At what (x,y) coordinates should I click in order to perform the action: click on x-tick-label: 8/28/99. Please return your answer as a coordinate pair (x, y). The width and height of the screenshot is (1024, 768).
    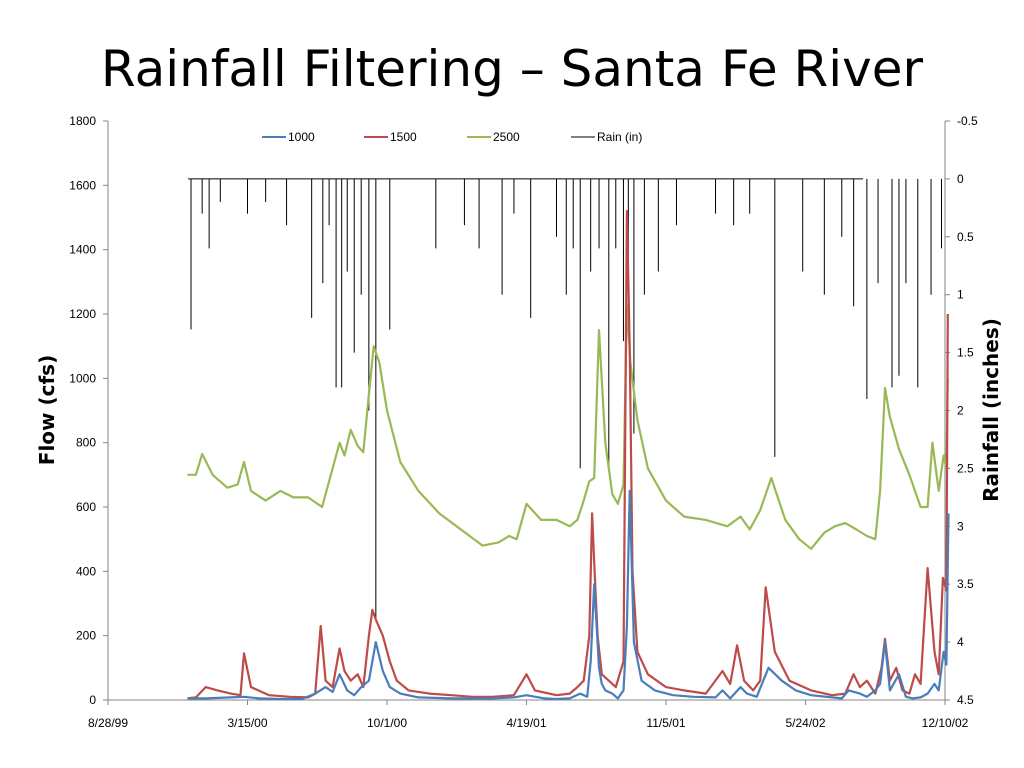
    Looking at the image, I should click on (108, 723).